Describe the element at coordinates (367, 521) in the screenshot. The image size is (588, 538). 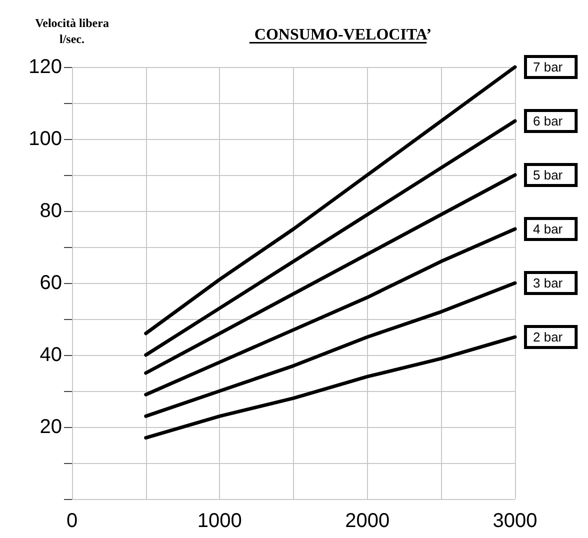
I see `x-tick-label: 2000` at that location.